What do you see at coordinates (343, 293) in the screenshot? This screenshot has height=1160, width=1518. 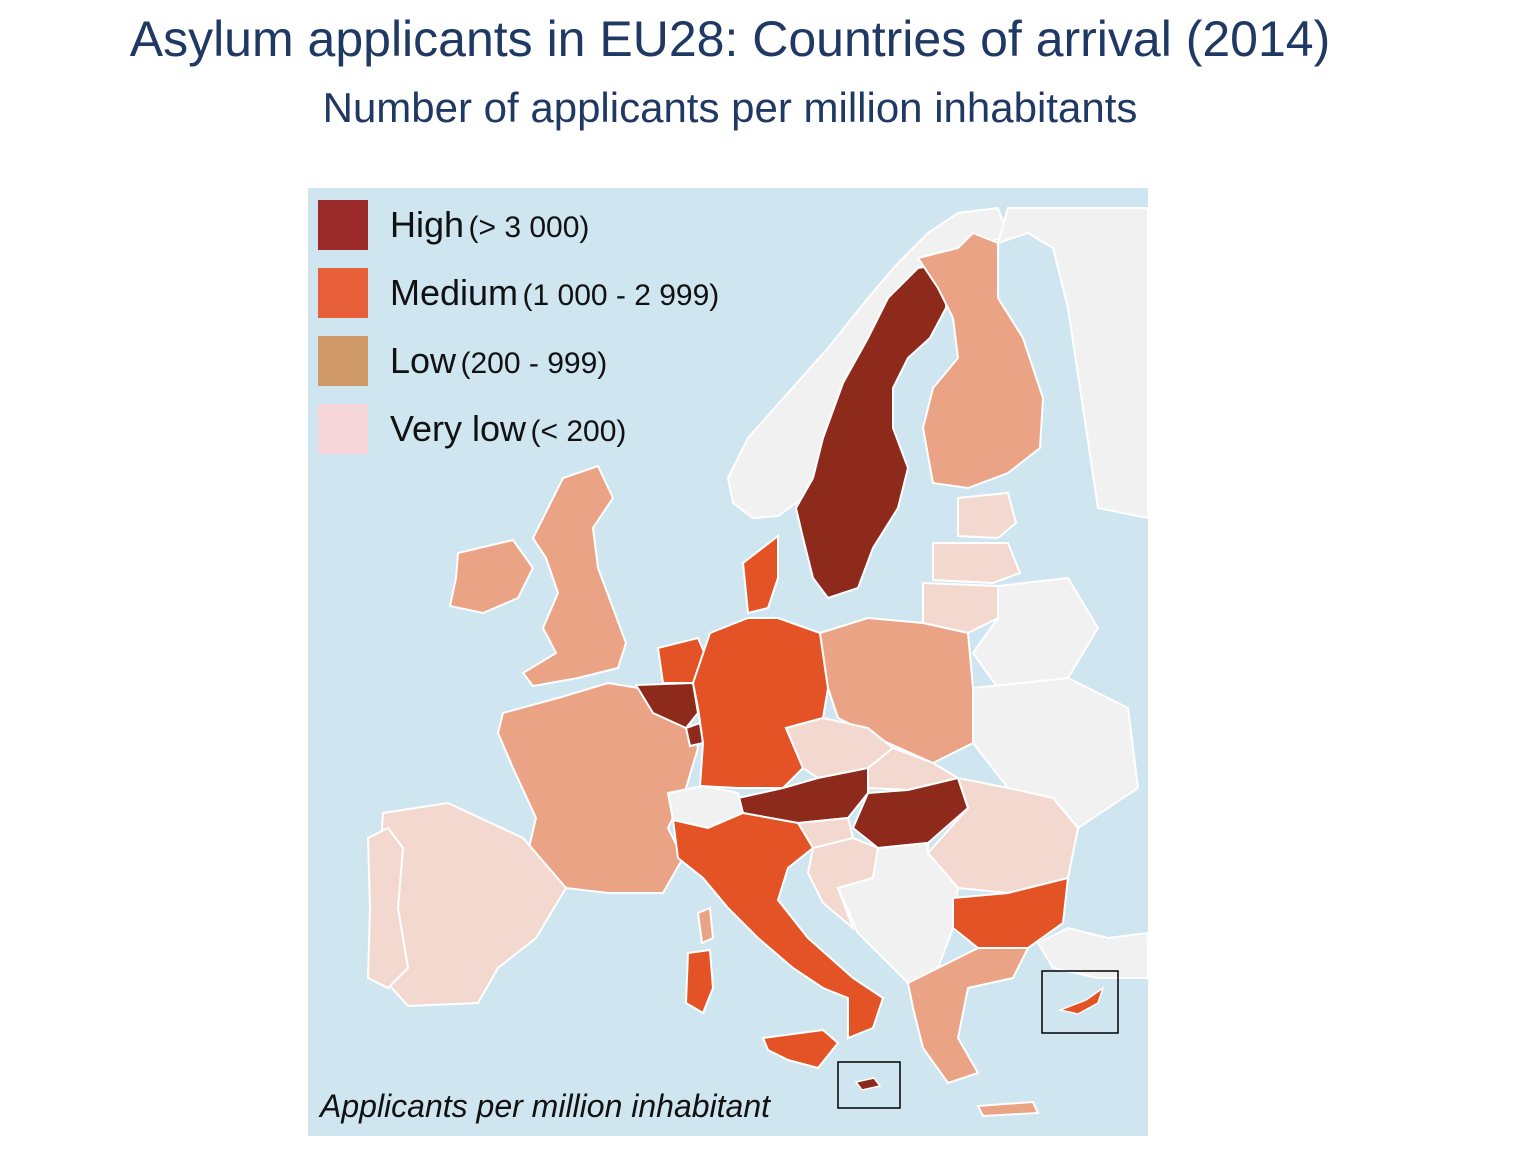 I see `legend-swatch-medium` at bounding box center [343, 293].